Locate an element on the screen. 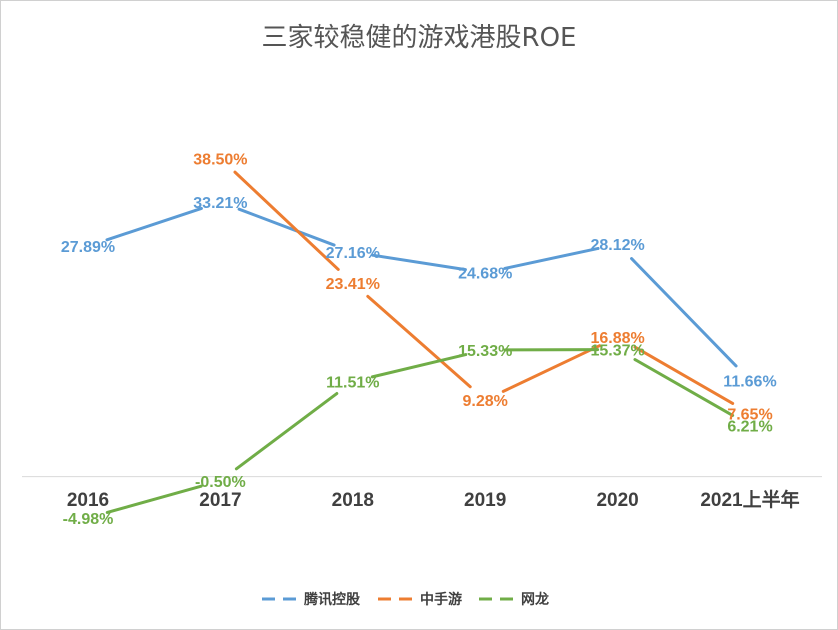 This screenshot has height=630, width=838. data-label: 23.41% is located at coordinates (353, 284).